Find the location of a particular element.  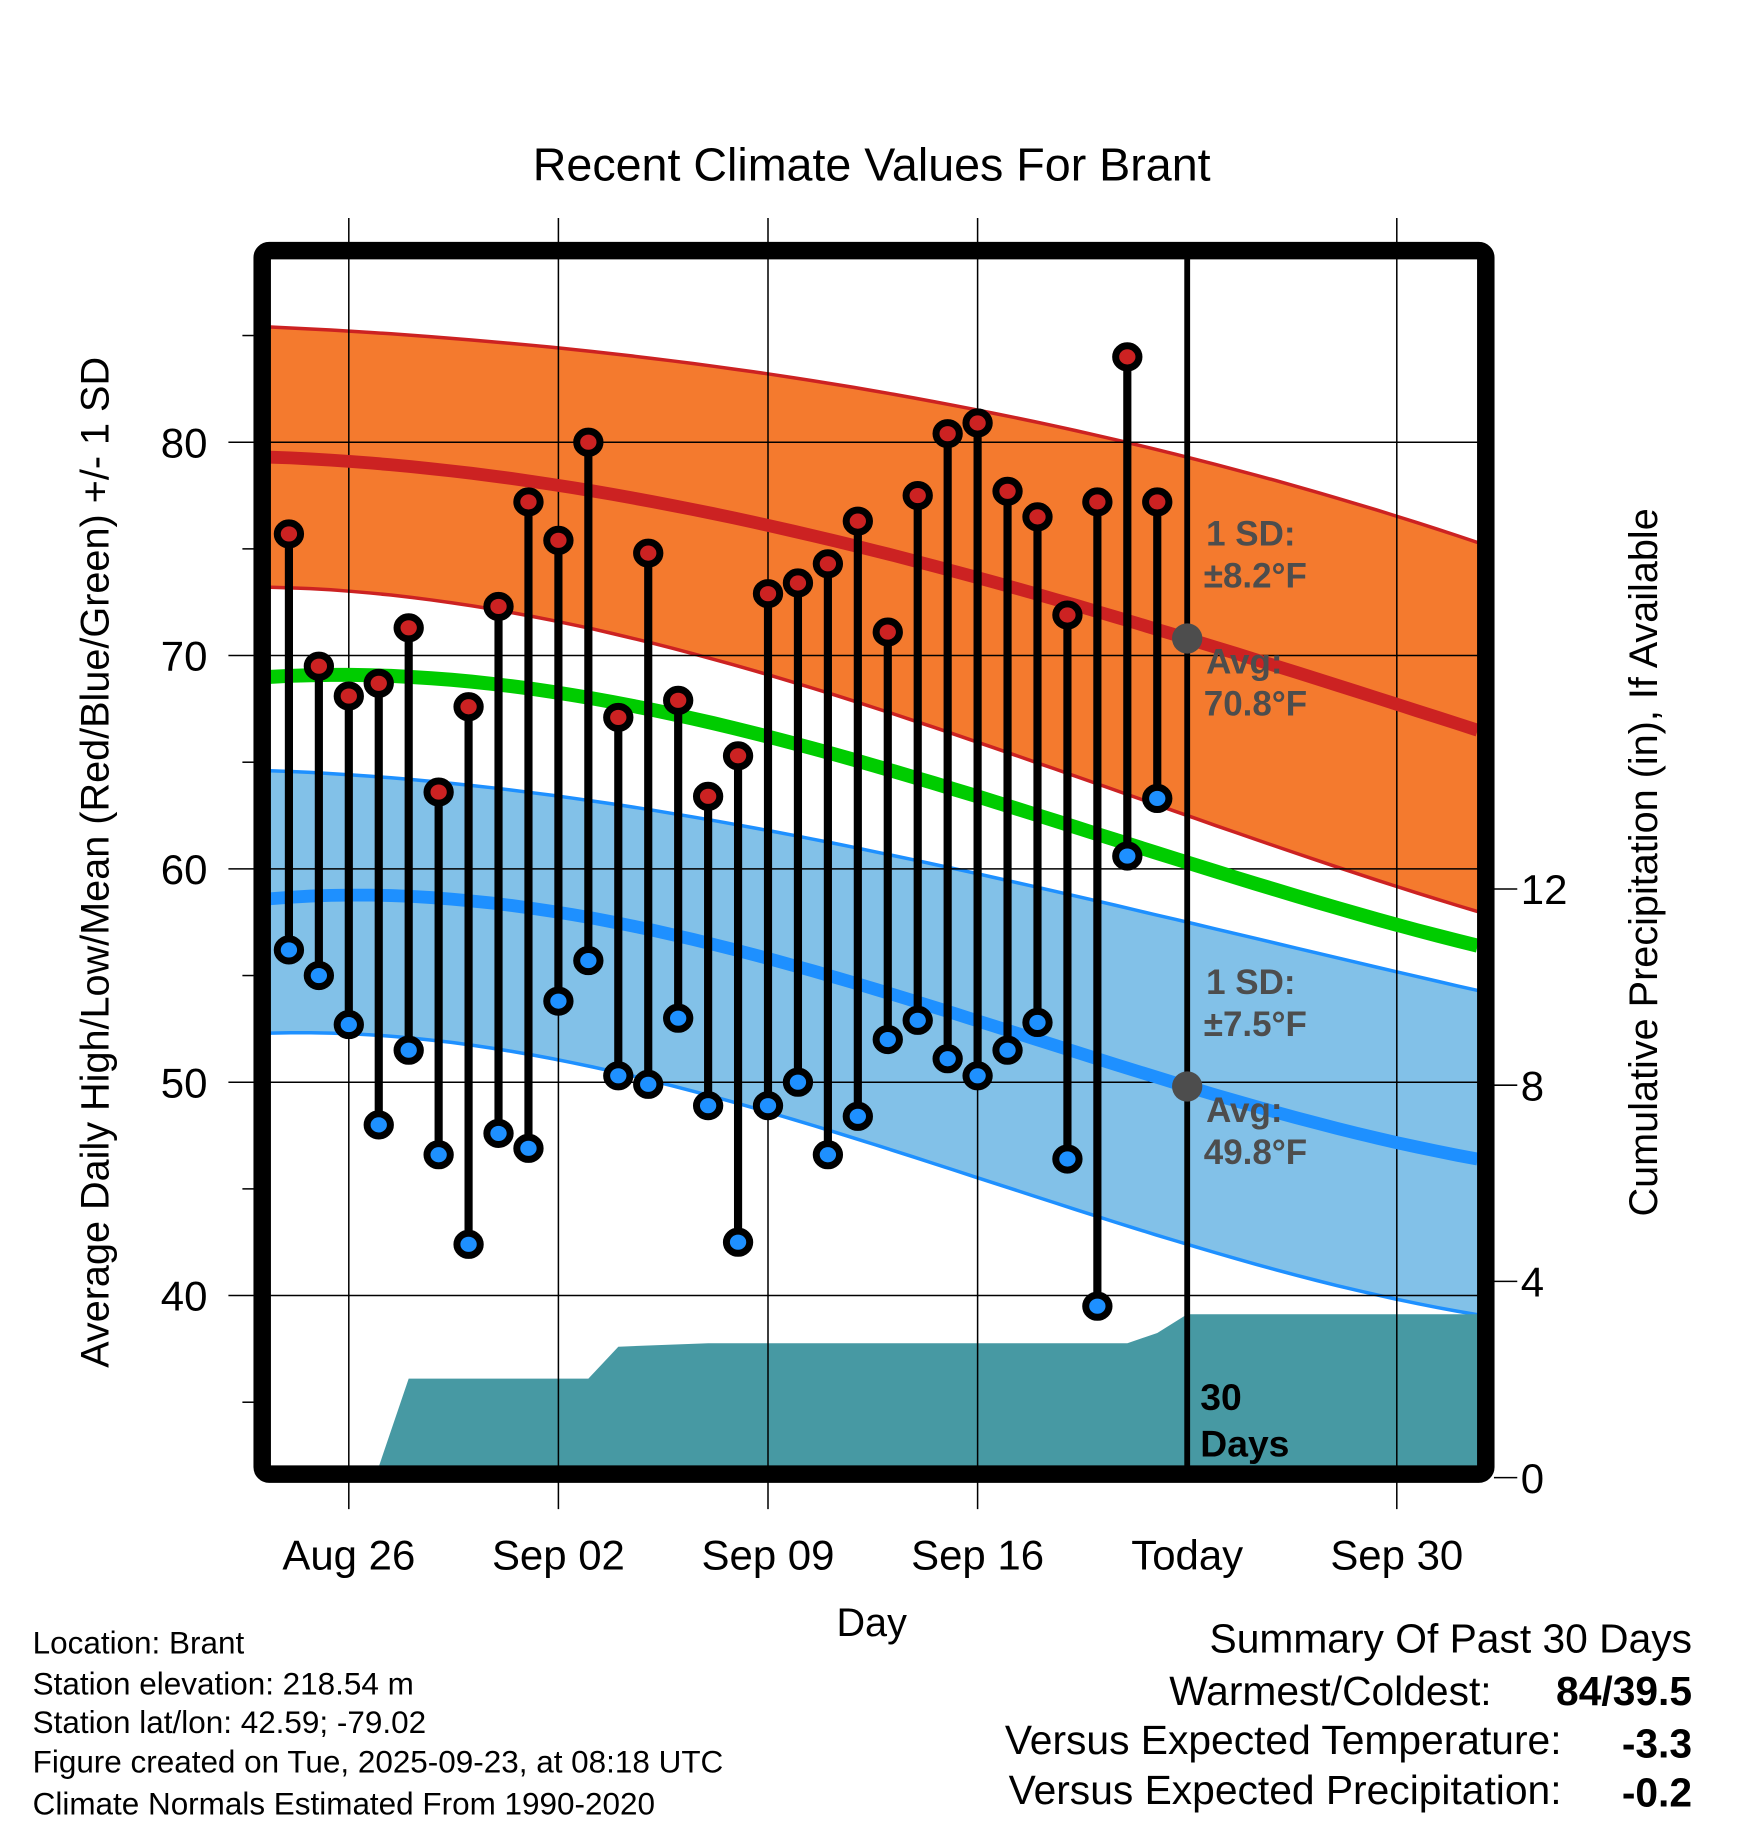

y-tick-label: 40 is located at coordinates (184, 1296).